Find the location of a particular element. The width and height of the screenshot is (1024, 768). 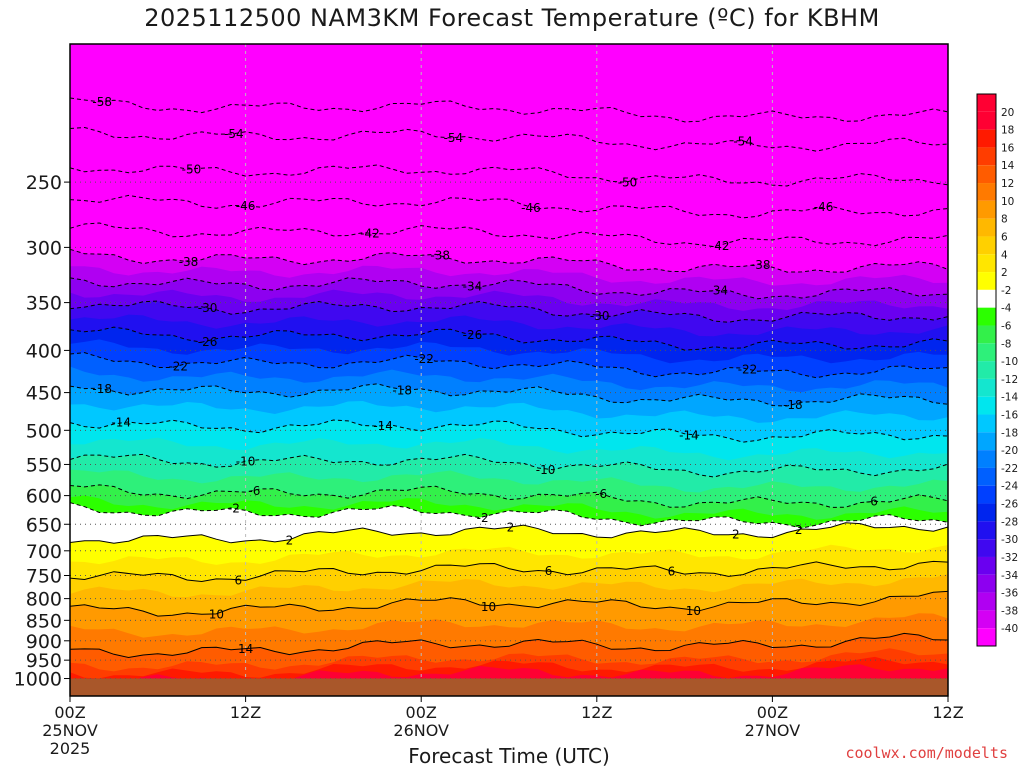

colorbar-cell--2 is located at coordinates (986, 298).